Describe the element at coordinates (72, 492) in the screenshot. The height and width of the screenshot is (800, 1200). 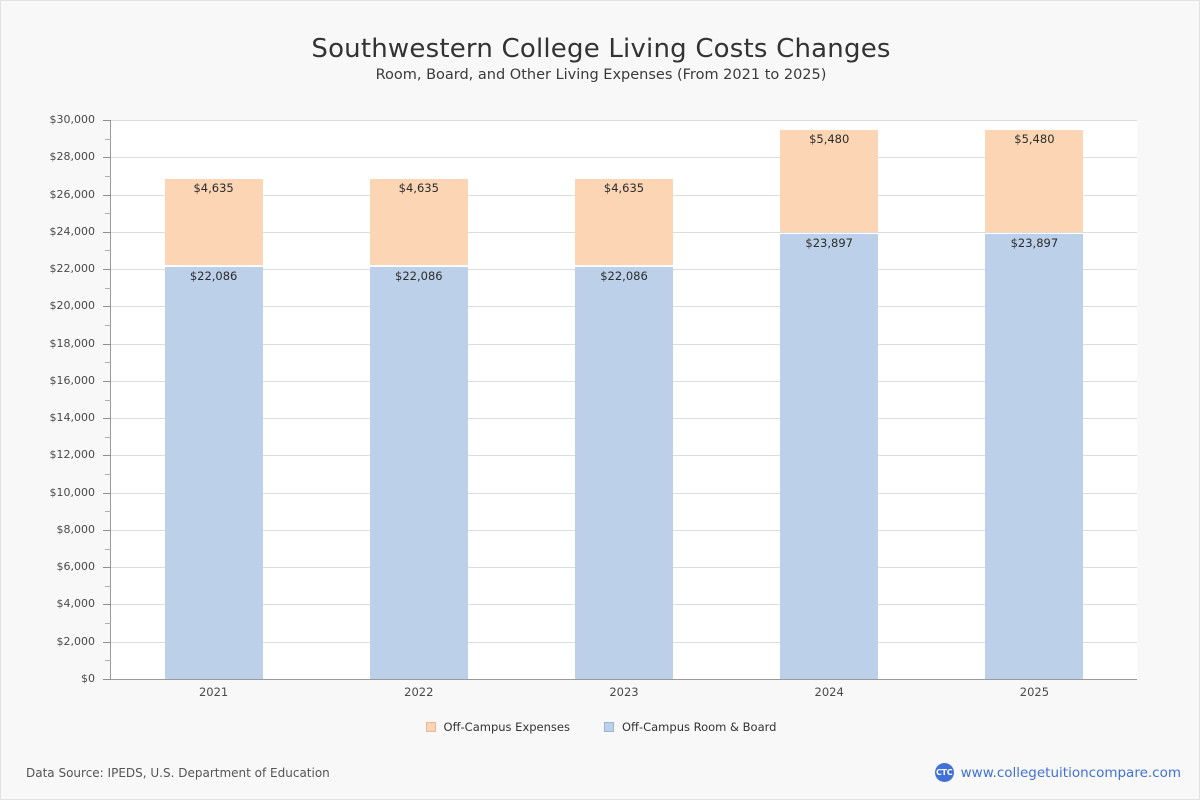
I see `y-axis-tick-label: $10,000` at that location.